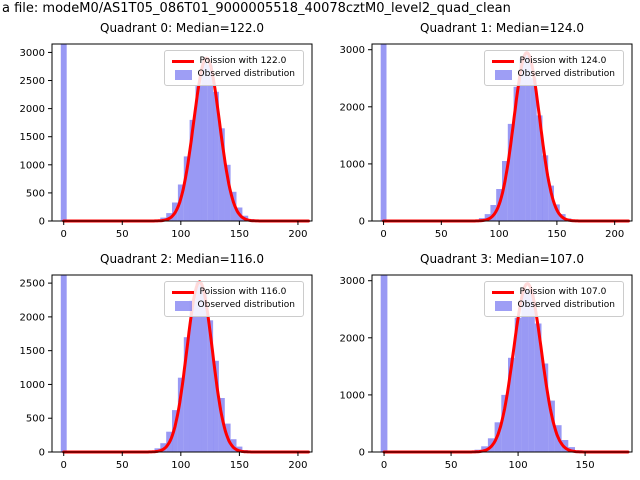 This screenshot has height=480, width=640. What do you see at coordinates (502, 28) in the screenshot?
I see `subplot-title: Quadrant 1: Median=124.0` at bounding box center [502, 28].